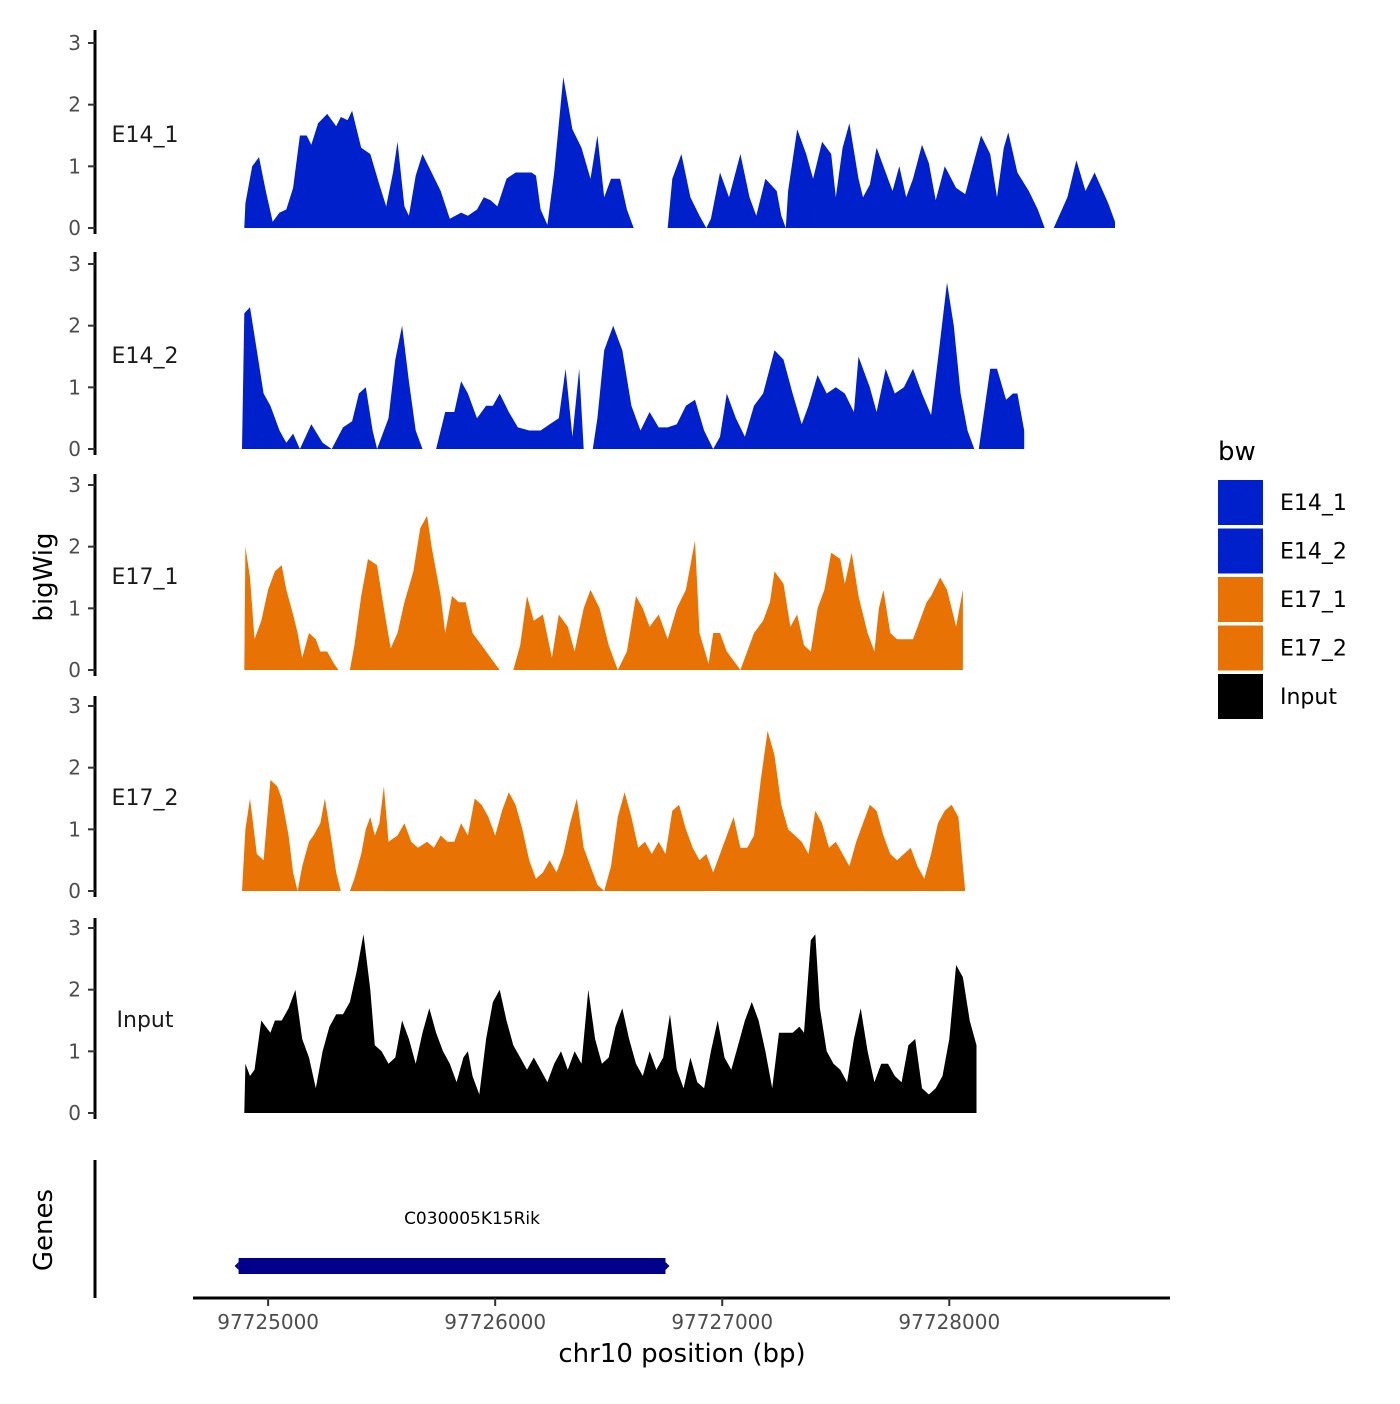 Image resolution: width=1400 pixels, height=1404 pixels. I want to click on legend-label-E14_2: E14_2, so click(1313, 552).